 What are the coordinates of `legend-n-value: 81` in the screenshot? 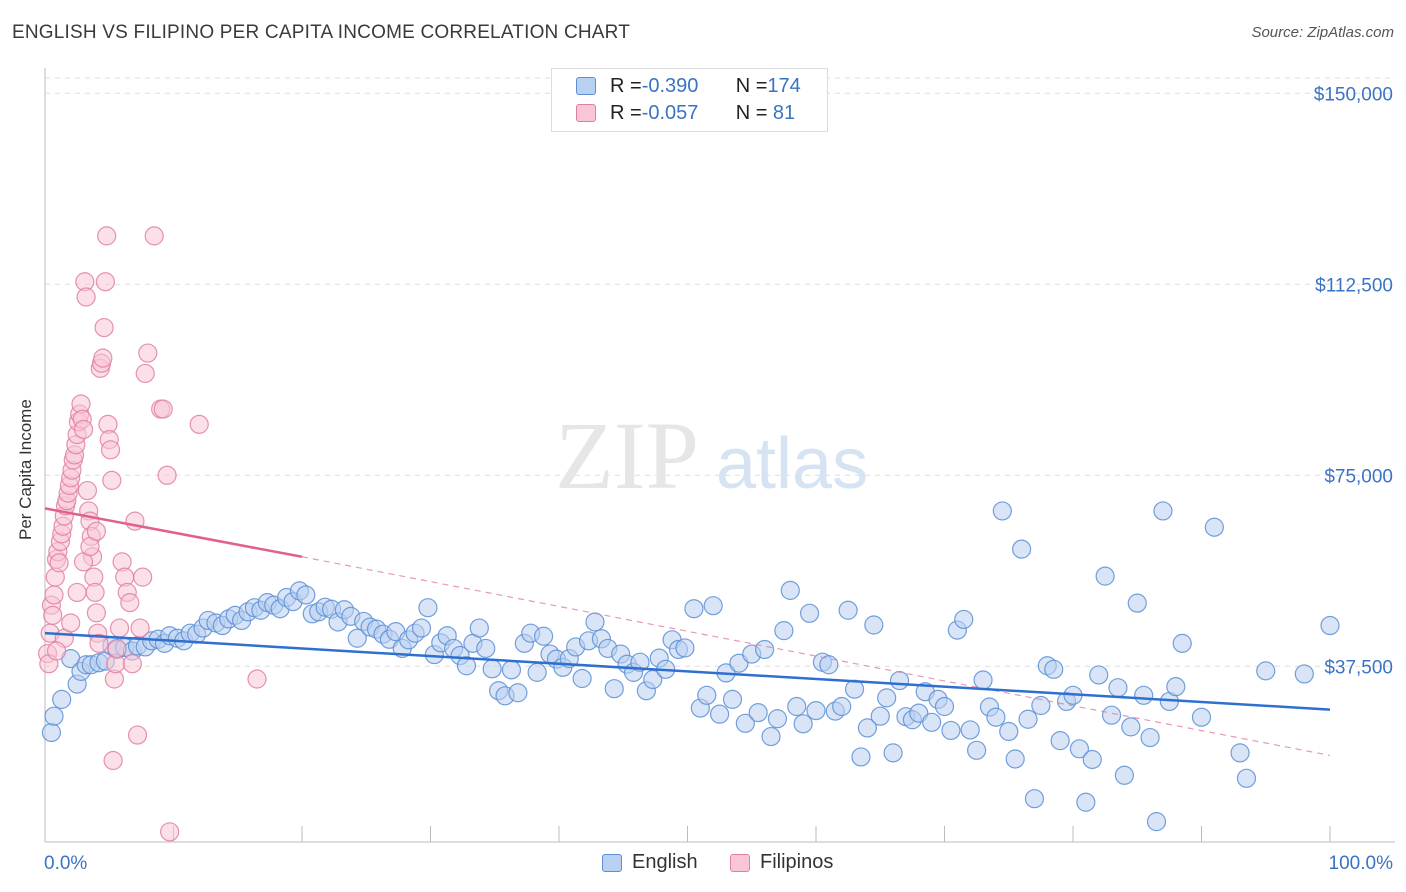 It's located at (781, 112).